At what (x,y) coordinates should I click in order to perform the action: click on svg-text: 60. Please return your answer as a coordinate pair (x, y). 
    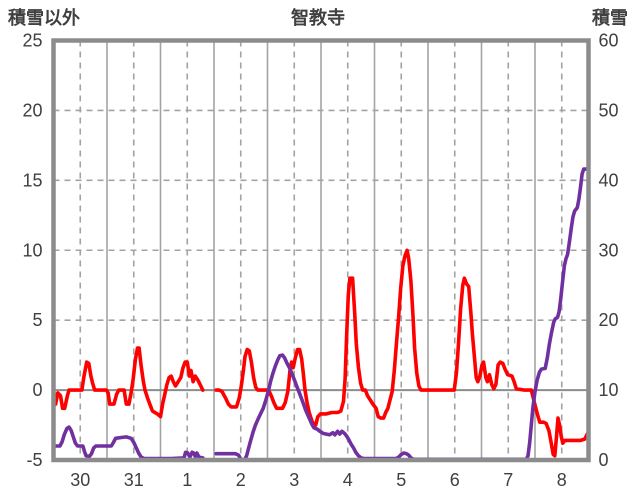
    Looking at the image, I should click on (609, 41).